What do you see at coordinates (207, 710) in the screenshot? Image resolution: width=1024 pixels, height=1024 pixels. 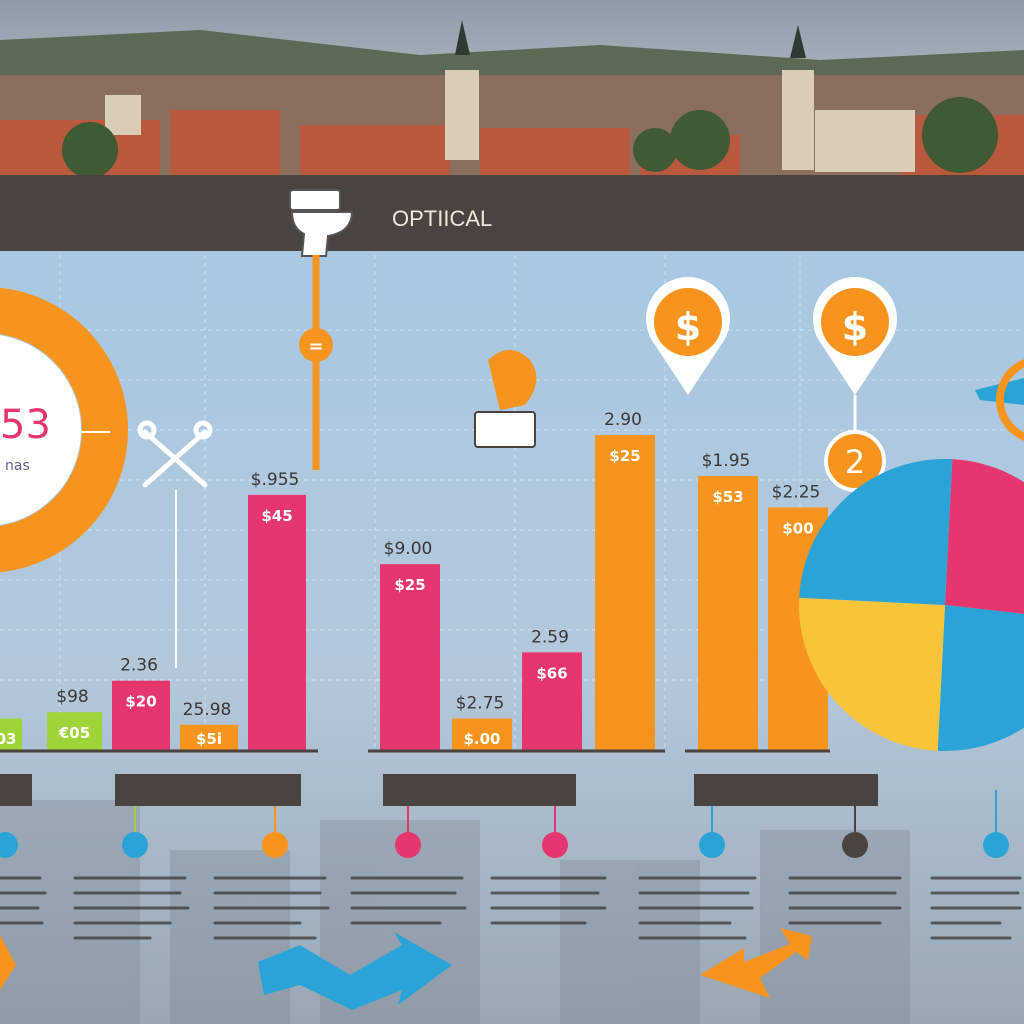 I see `bar-value-label: 25.98` at bounding box center [207, 710].